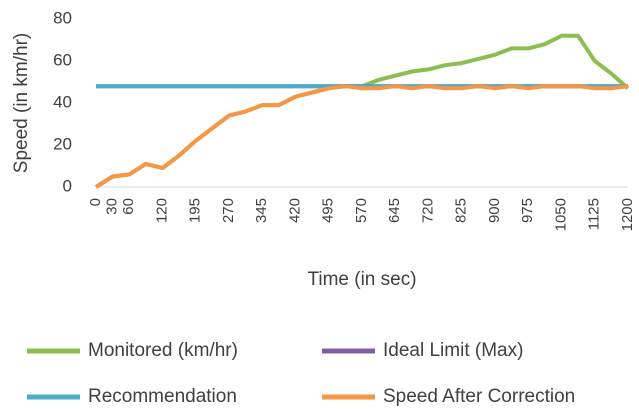  I want to click on x-tick-label: 570, so click(361, 210).